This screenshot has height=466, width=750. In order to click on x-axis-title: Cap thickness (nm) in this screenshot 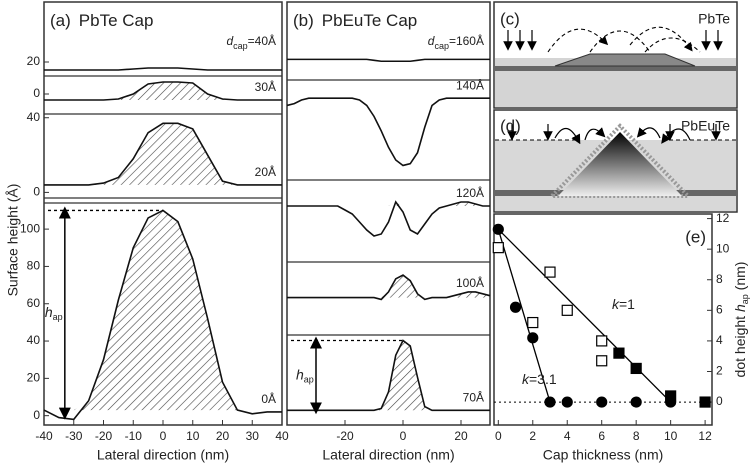, I will do `click(603, 455)`.